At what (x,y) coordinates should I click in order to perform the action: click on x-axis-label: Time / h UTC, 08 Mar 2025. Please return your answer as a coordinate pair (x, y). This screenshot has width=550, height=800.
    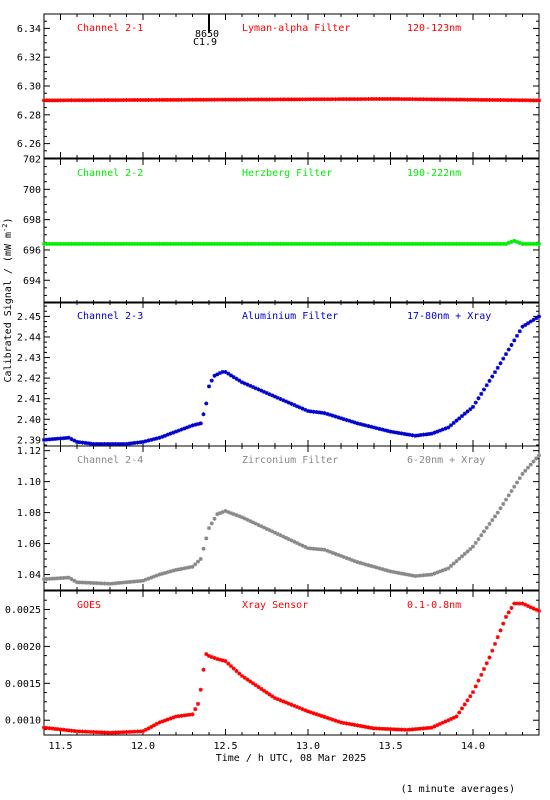
    Looking at the image, I should click on (291, 758).